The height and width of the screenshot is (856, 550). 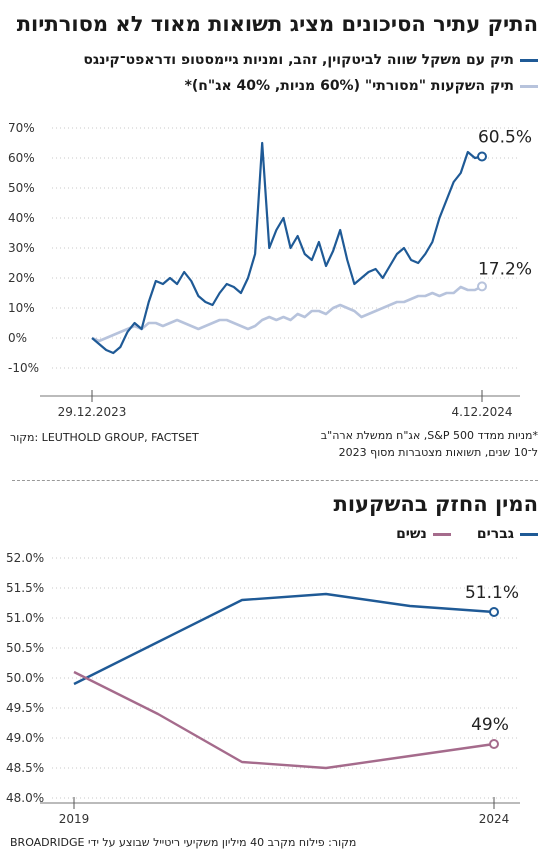 What do you see at coordinates (505, 269) in the screenshot?
I see `end-label-top-1: 17.2%` at bounding box center [505, 269].